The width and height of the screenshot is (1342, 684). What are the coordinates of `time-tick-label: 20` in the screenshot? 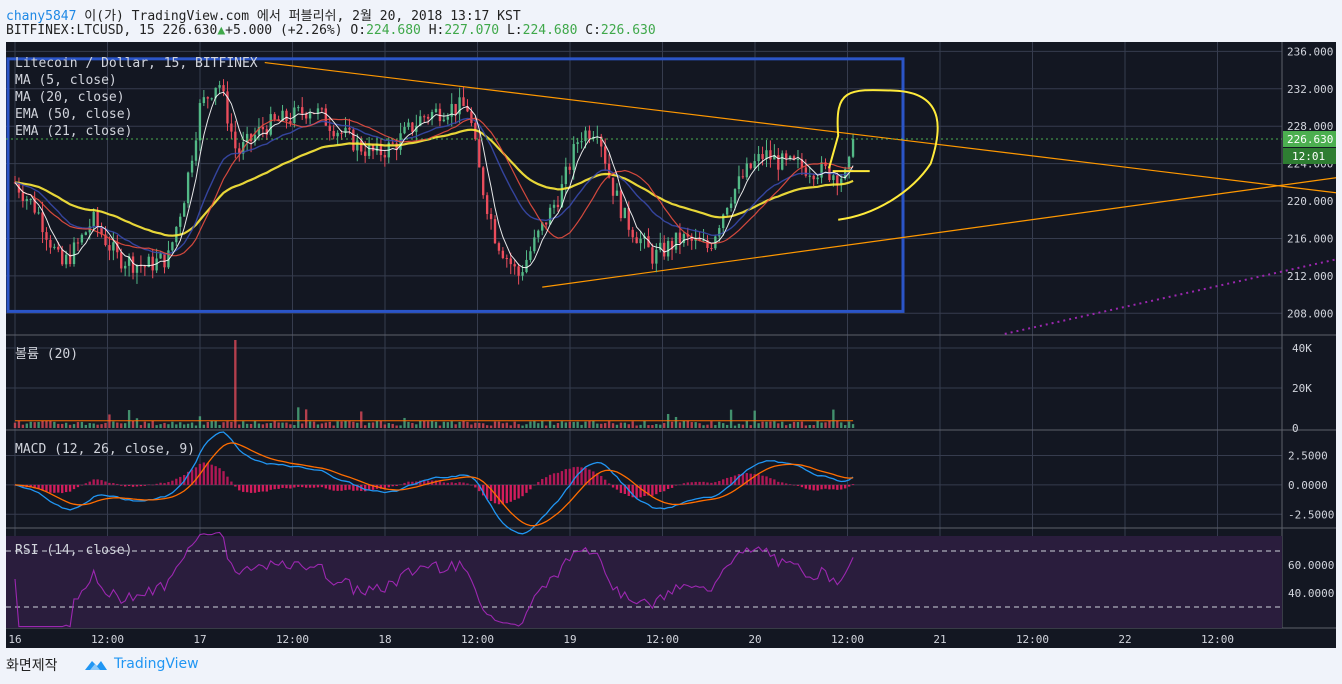 It's located at (754, 639).